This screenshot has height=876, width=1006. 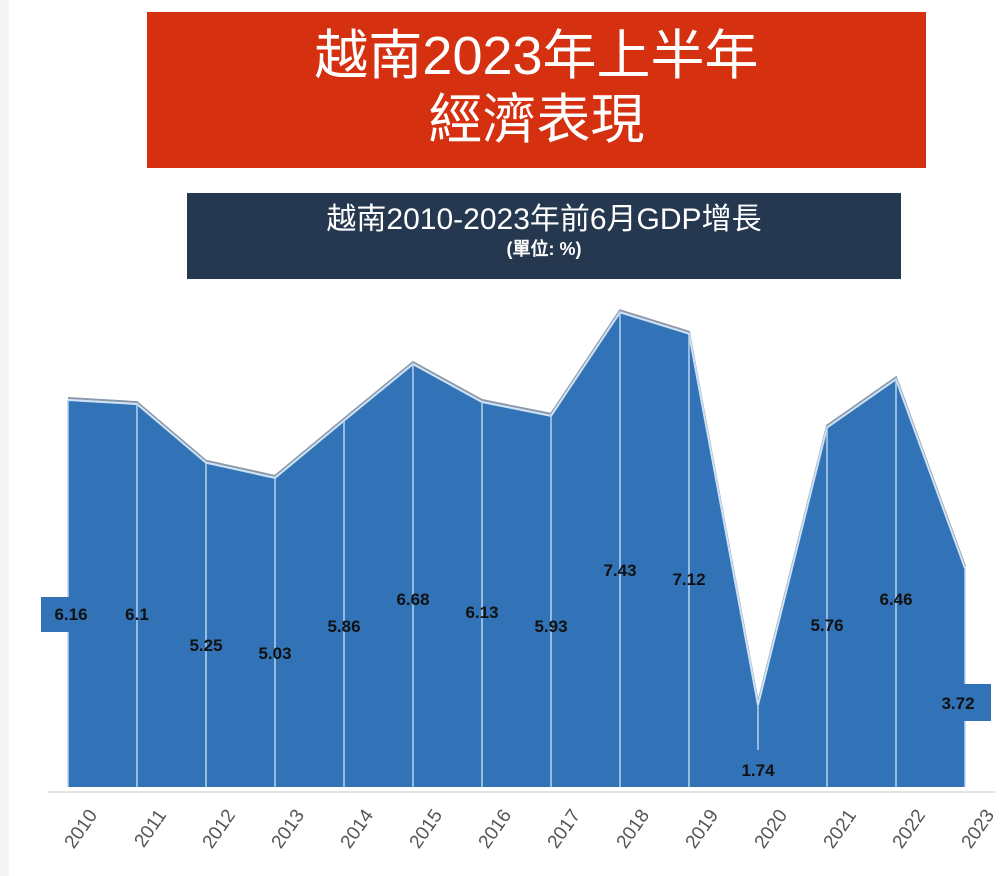 What do you see at coordinates (4, 438) in the screenshot?
I see `left-margin` at bounding box center [4, 438].